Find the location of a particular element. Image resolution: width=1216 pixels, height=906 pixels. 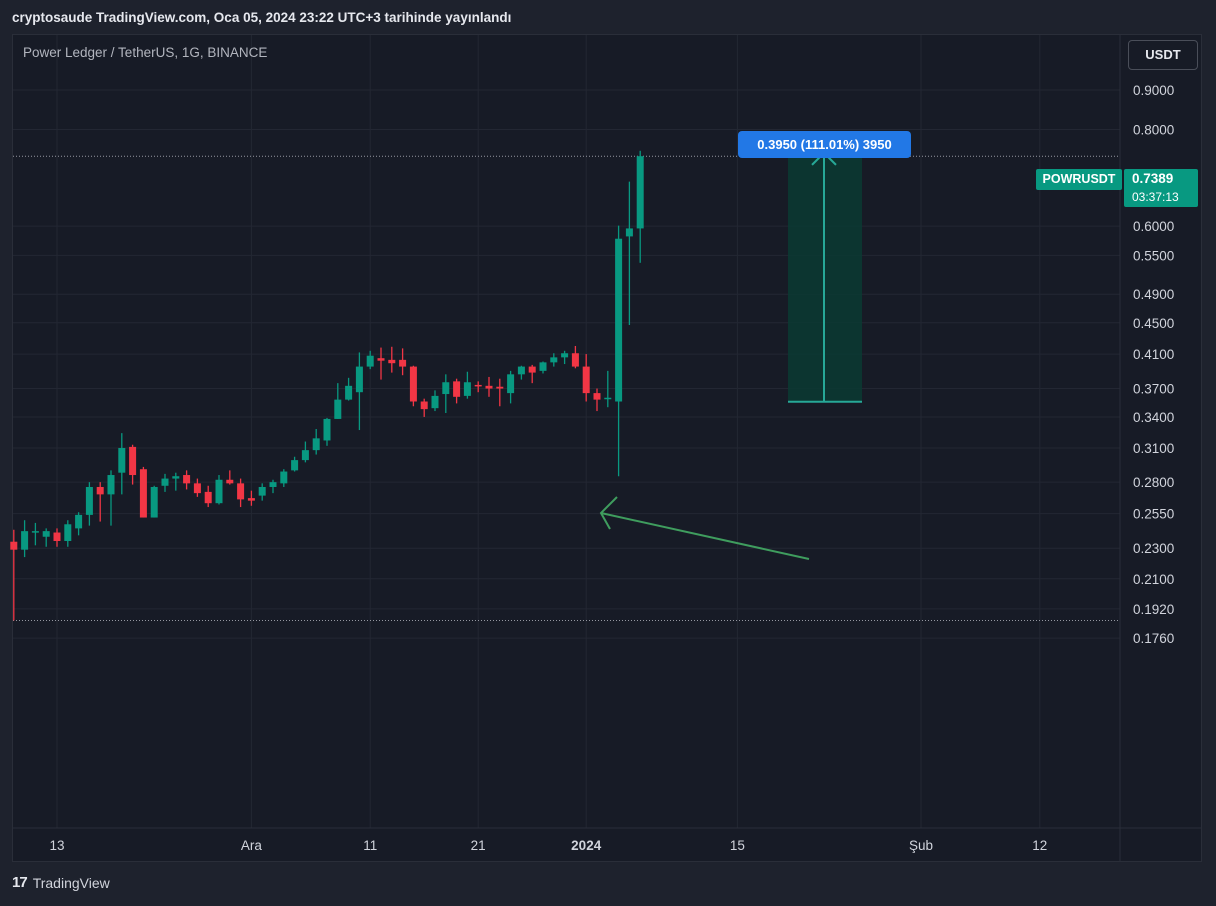

footer-brand: TradingView is located at coordinates (71, 882).